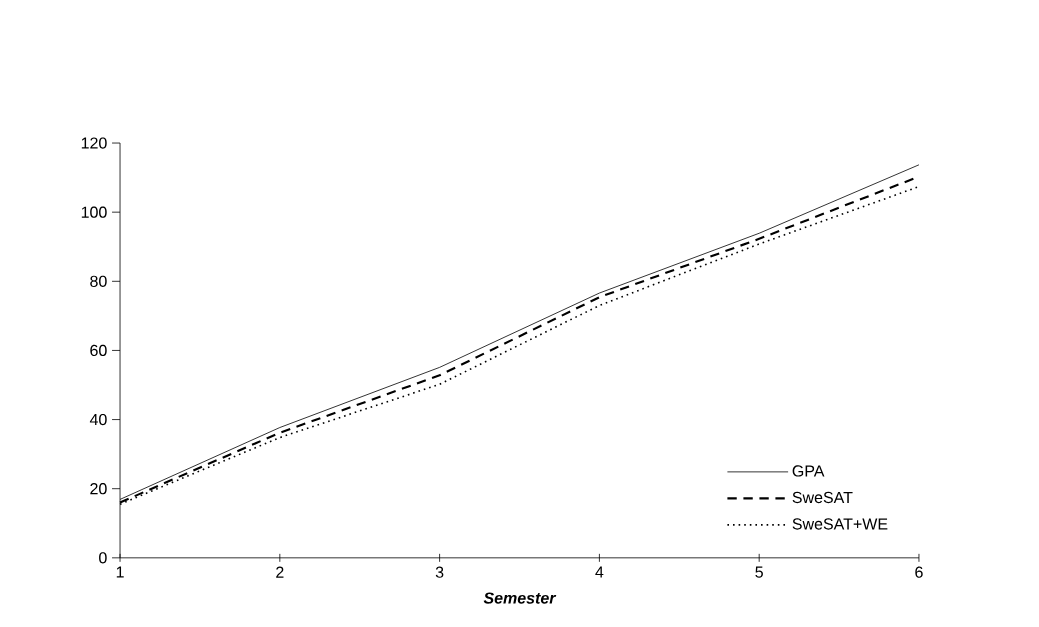 The width and height of the screenshot is (1039, 627). What do you see at coordinates (840, 524) in the screenshot?
I see `legend-label: SweSAT+WE` at bounding box center [840, 524].